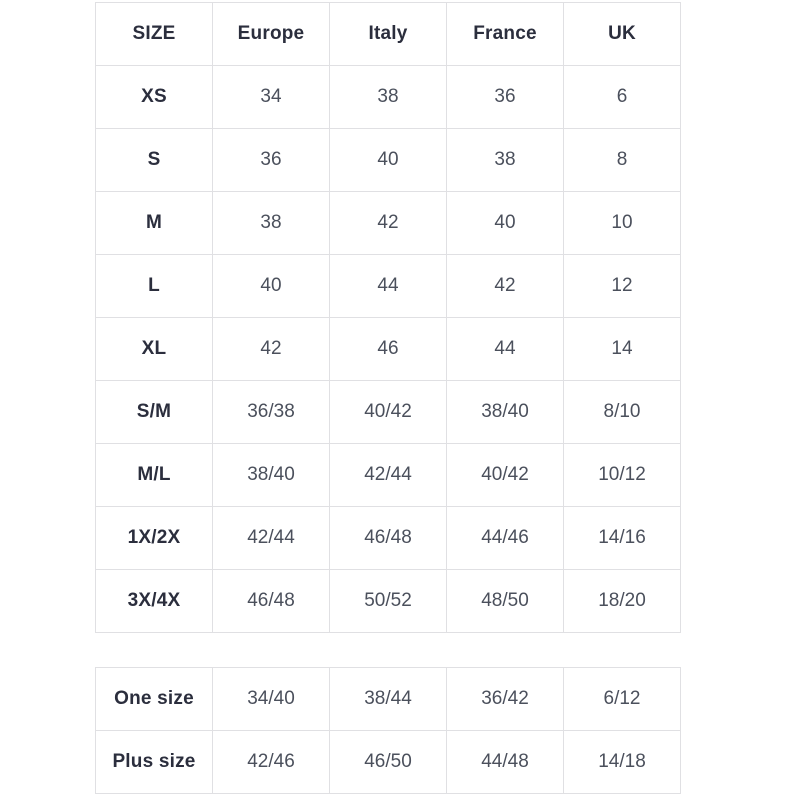 The height and width of the screenshot is (800, 800). I want to click on cell-value: 36/42, so click(505, 699).